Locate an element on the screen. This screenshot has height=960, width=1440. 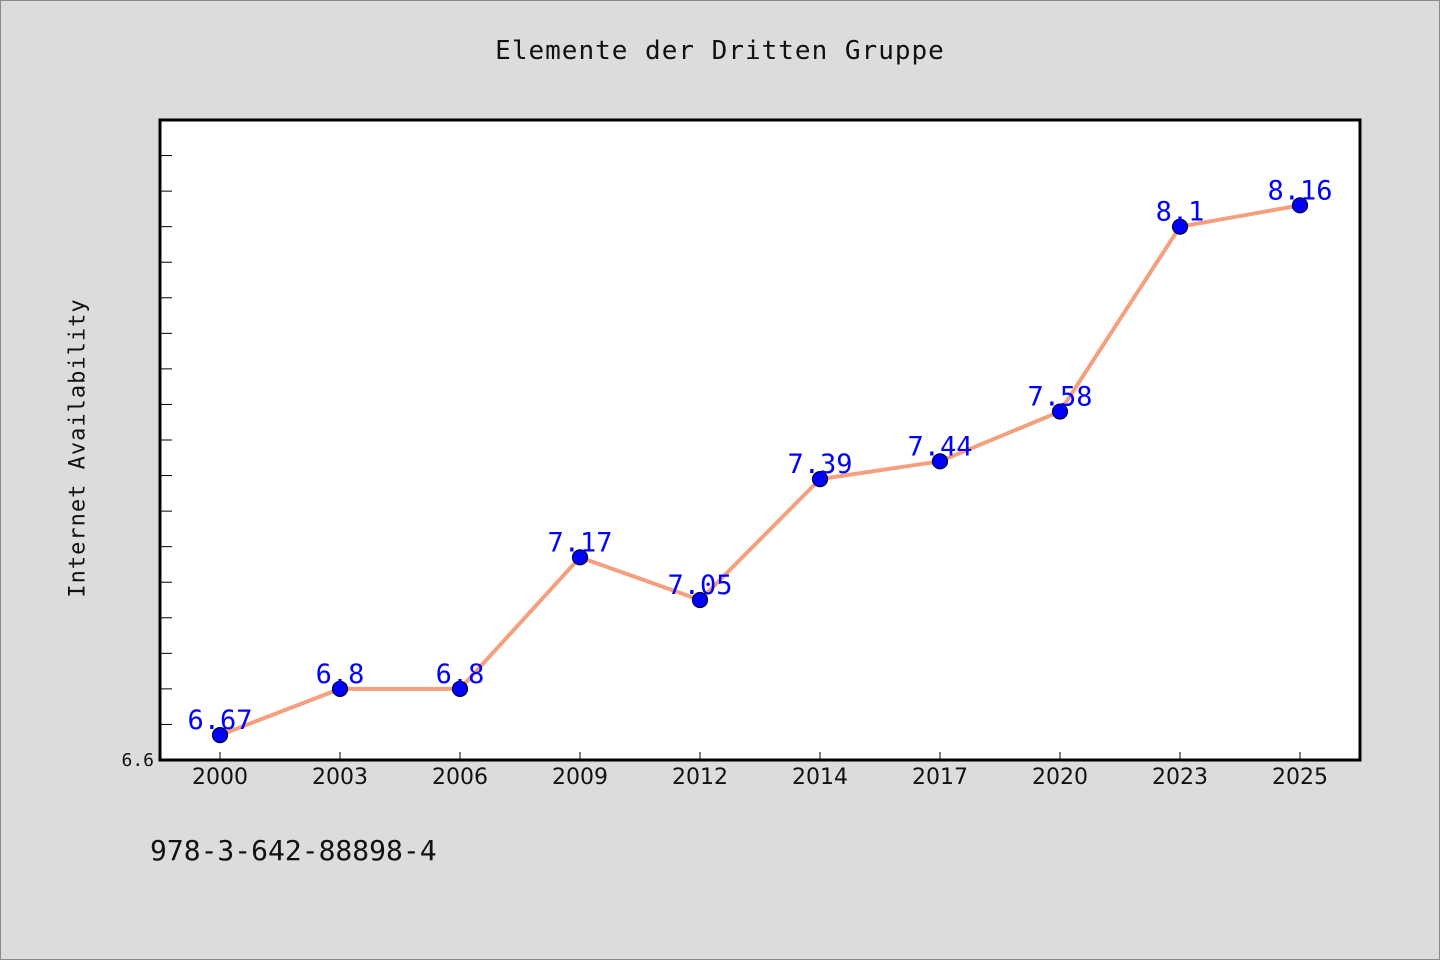
x-axis-ticks: 2000 2003 2006 2009 2012 2014 2017 2020 2023 2025 is located at coordinates (760, 771).